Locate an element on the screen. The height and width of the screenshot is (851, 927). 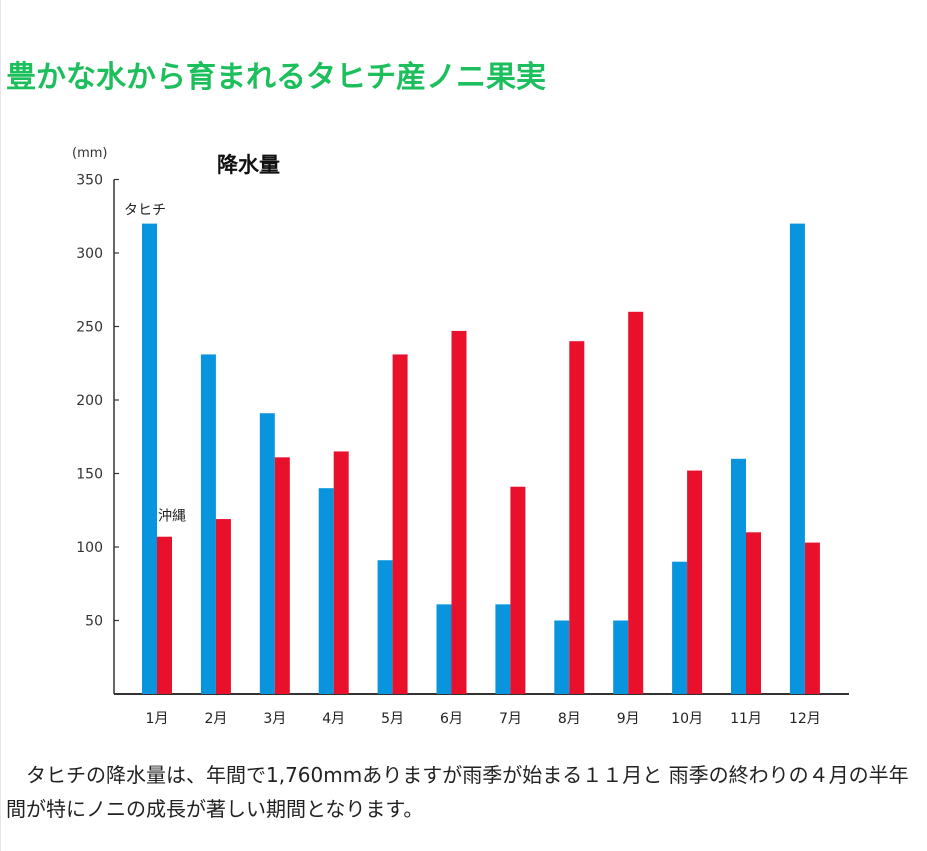
y-tick-label: 350 is located at coordinates (89, 181).